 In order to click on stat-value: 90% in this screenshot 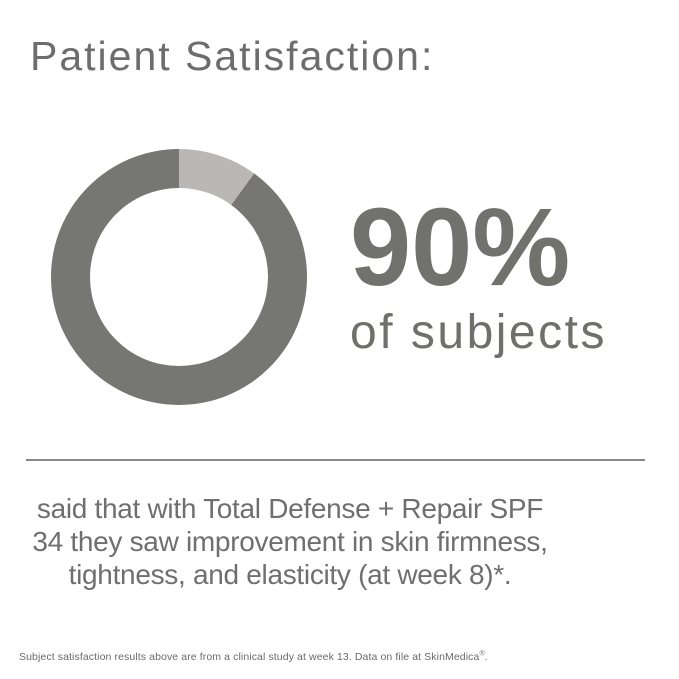, I will do `click(460, 247)`.